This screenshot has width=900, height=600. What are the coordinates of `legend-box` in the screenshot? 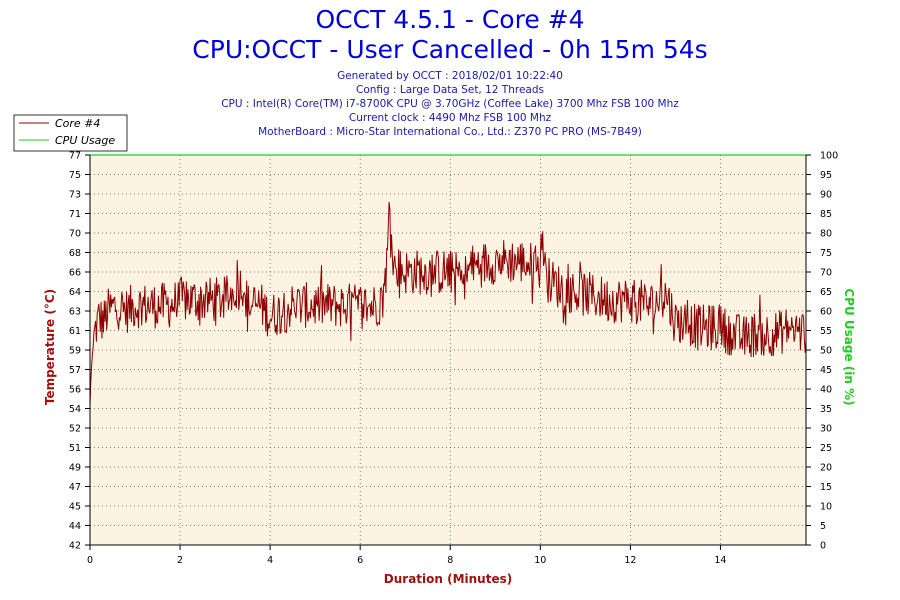 It's located at (70, 133).